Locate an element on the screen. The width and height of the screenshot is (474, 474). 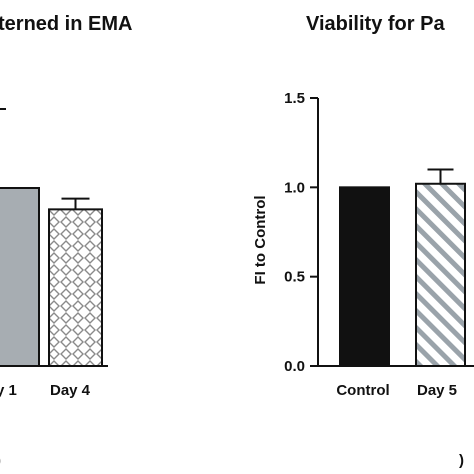
right-y-tick-label: 1.5 is located at coordinates (294, 98).